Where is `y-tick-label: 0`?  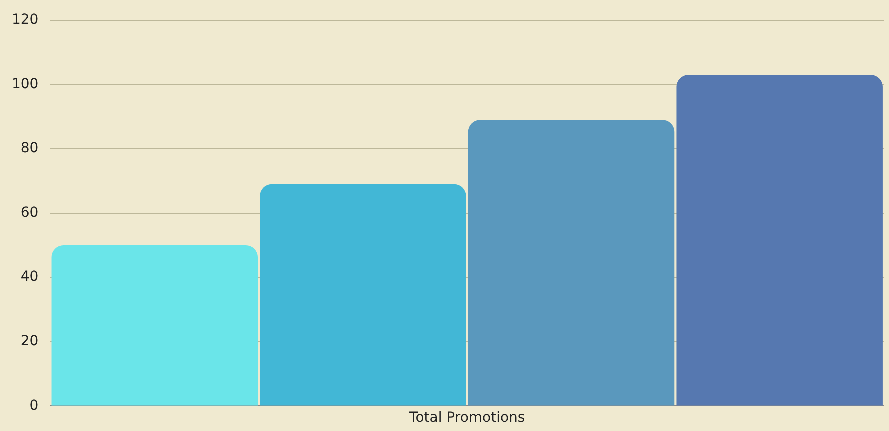 y-tick-label: 0 is located at coordinates (34, 406).